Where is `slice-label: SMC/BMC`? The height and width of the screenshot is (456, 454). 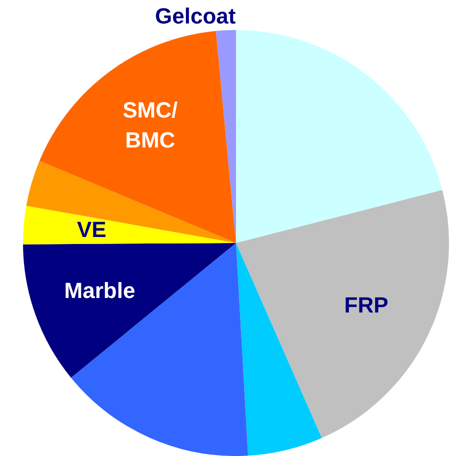
slice-label: SMC/BMC is located at coordinates (150, 124).